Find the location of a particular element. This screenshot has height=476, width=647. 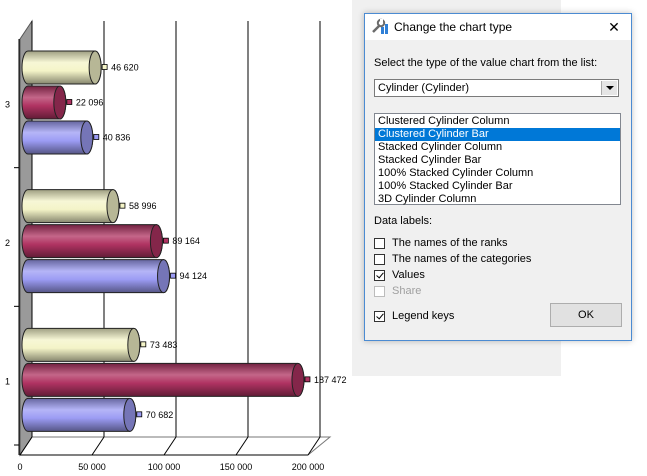

value-label: 58 996 is located at coordinates (143, 206).